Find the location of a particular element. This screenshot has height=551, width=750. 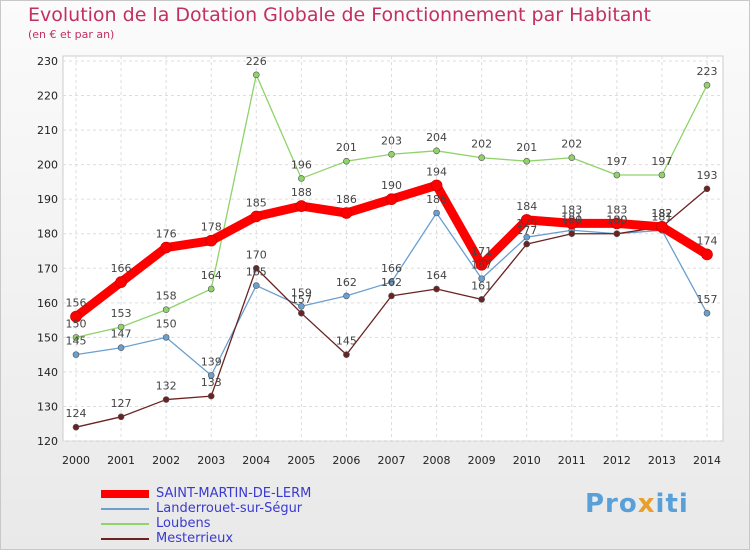

data-label: 203 is located at coordinates (391, 140).